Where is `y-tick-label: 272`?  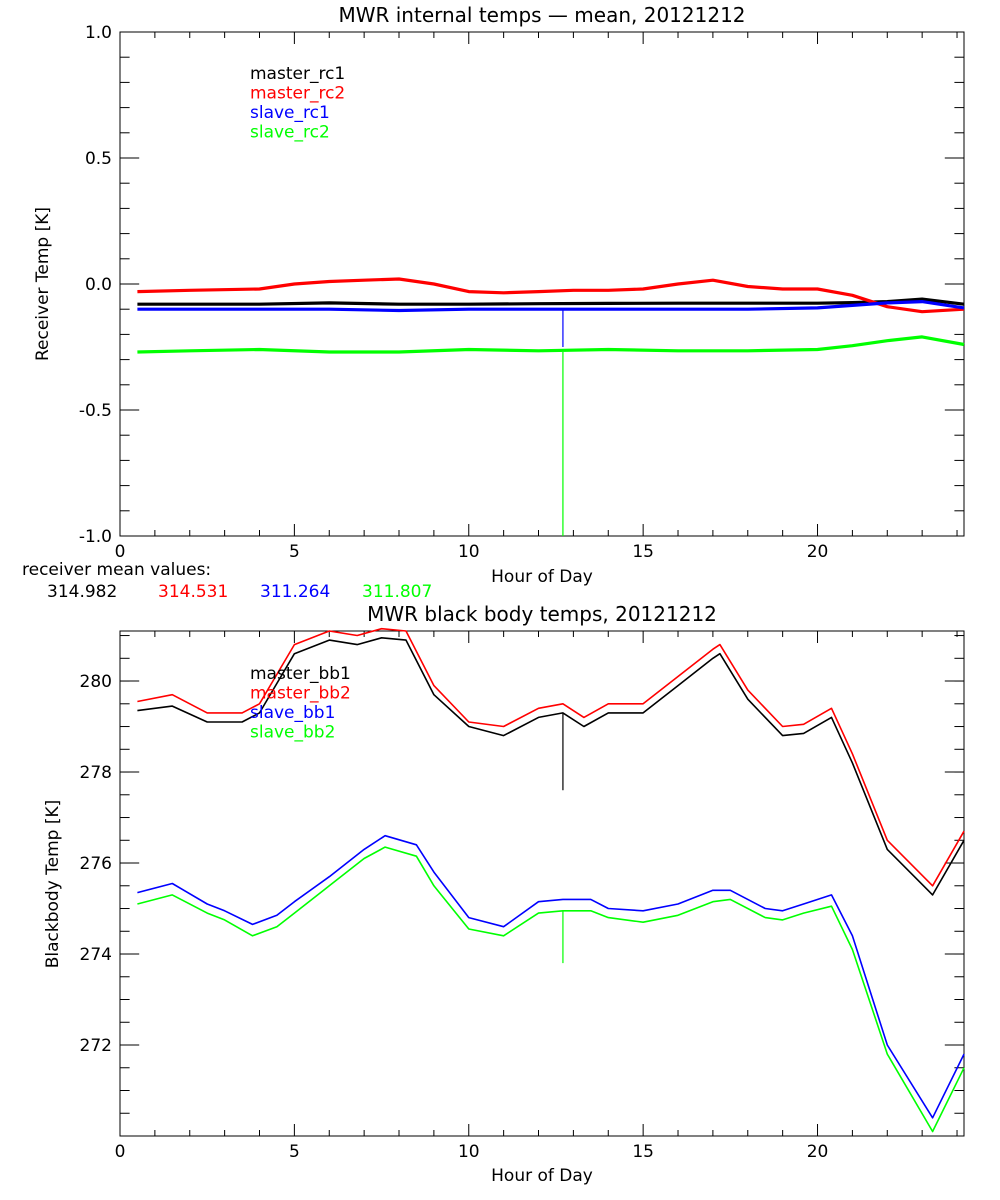 y-tick-label: 272 is located at coordinates (96, 1046).